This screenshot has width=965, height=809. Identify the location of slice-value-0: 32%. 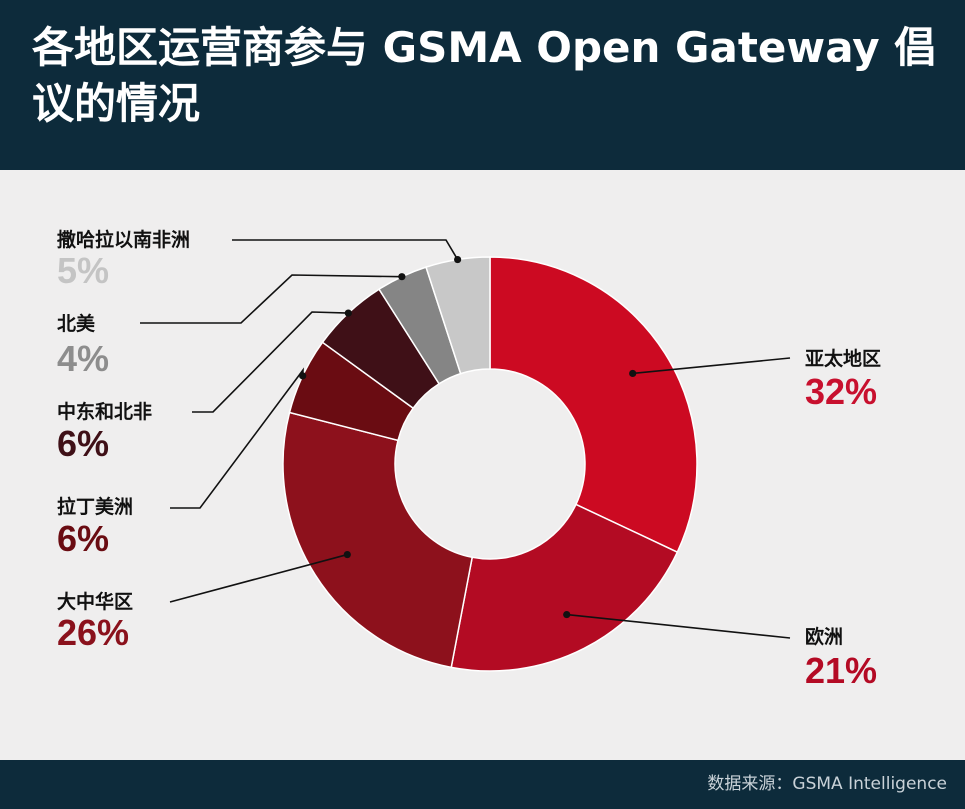
(841, 391).